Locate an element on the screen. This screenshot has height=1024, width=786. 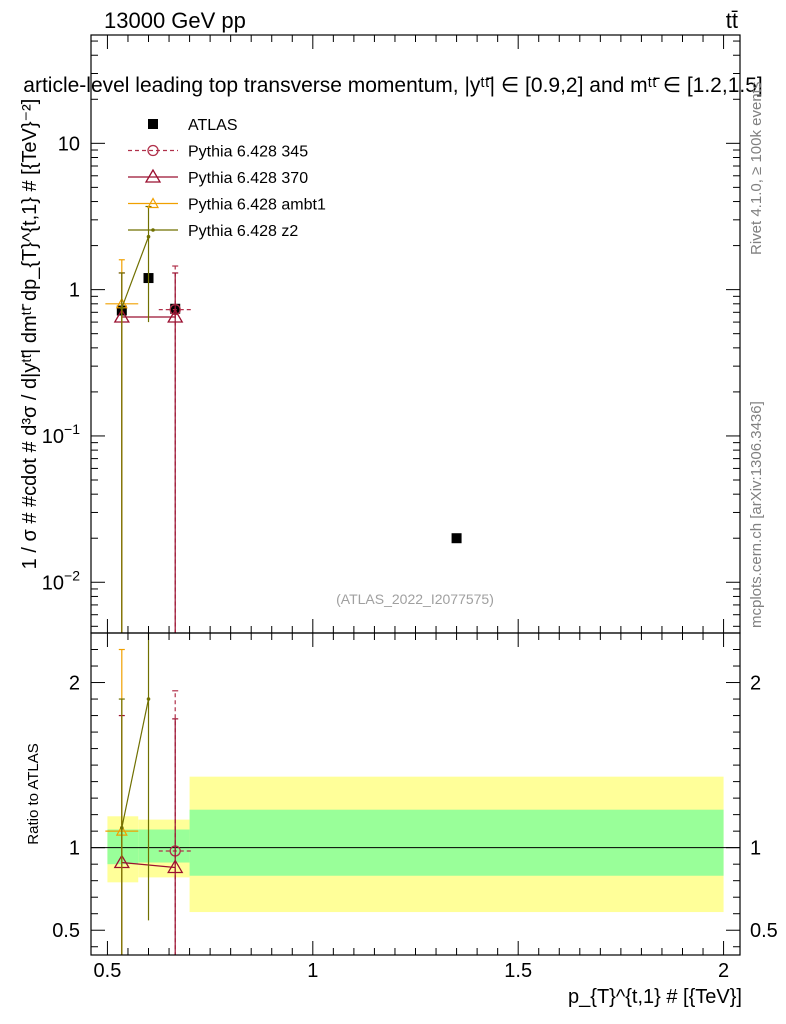
ratio-ytick-label-1: 1 is located at coordinates (74, 849).